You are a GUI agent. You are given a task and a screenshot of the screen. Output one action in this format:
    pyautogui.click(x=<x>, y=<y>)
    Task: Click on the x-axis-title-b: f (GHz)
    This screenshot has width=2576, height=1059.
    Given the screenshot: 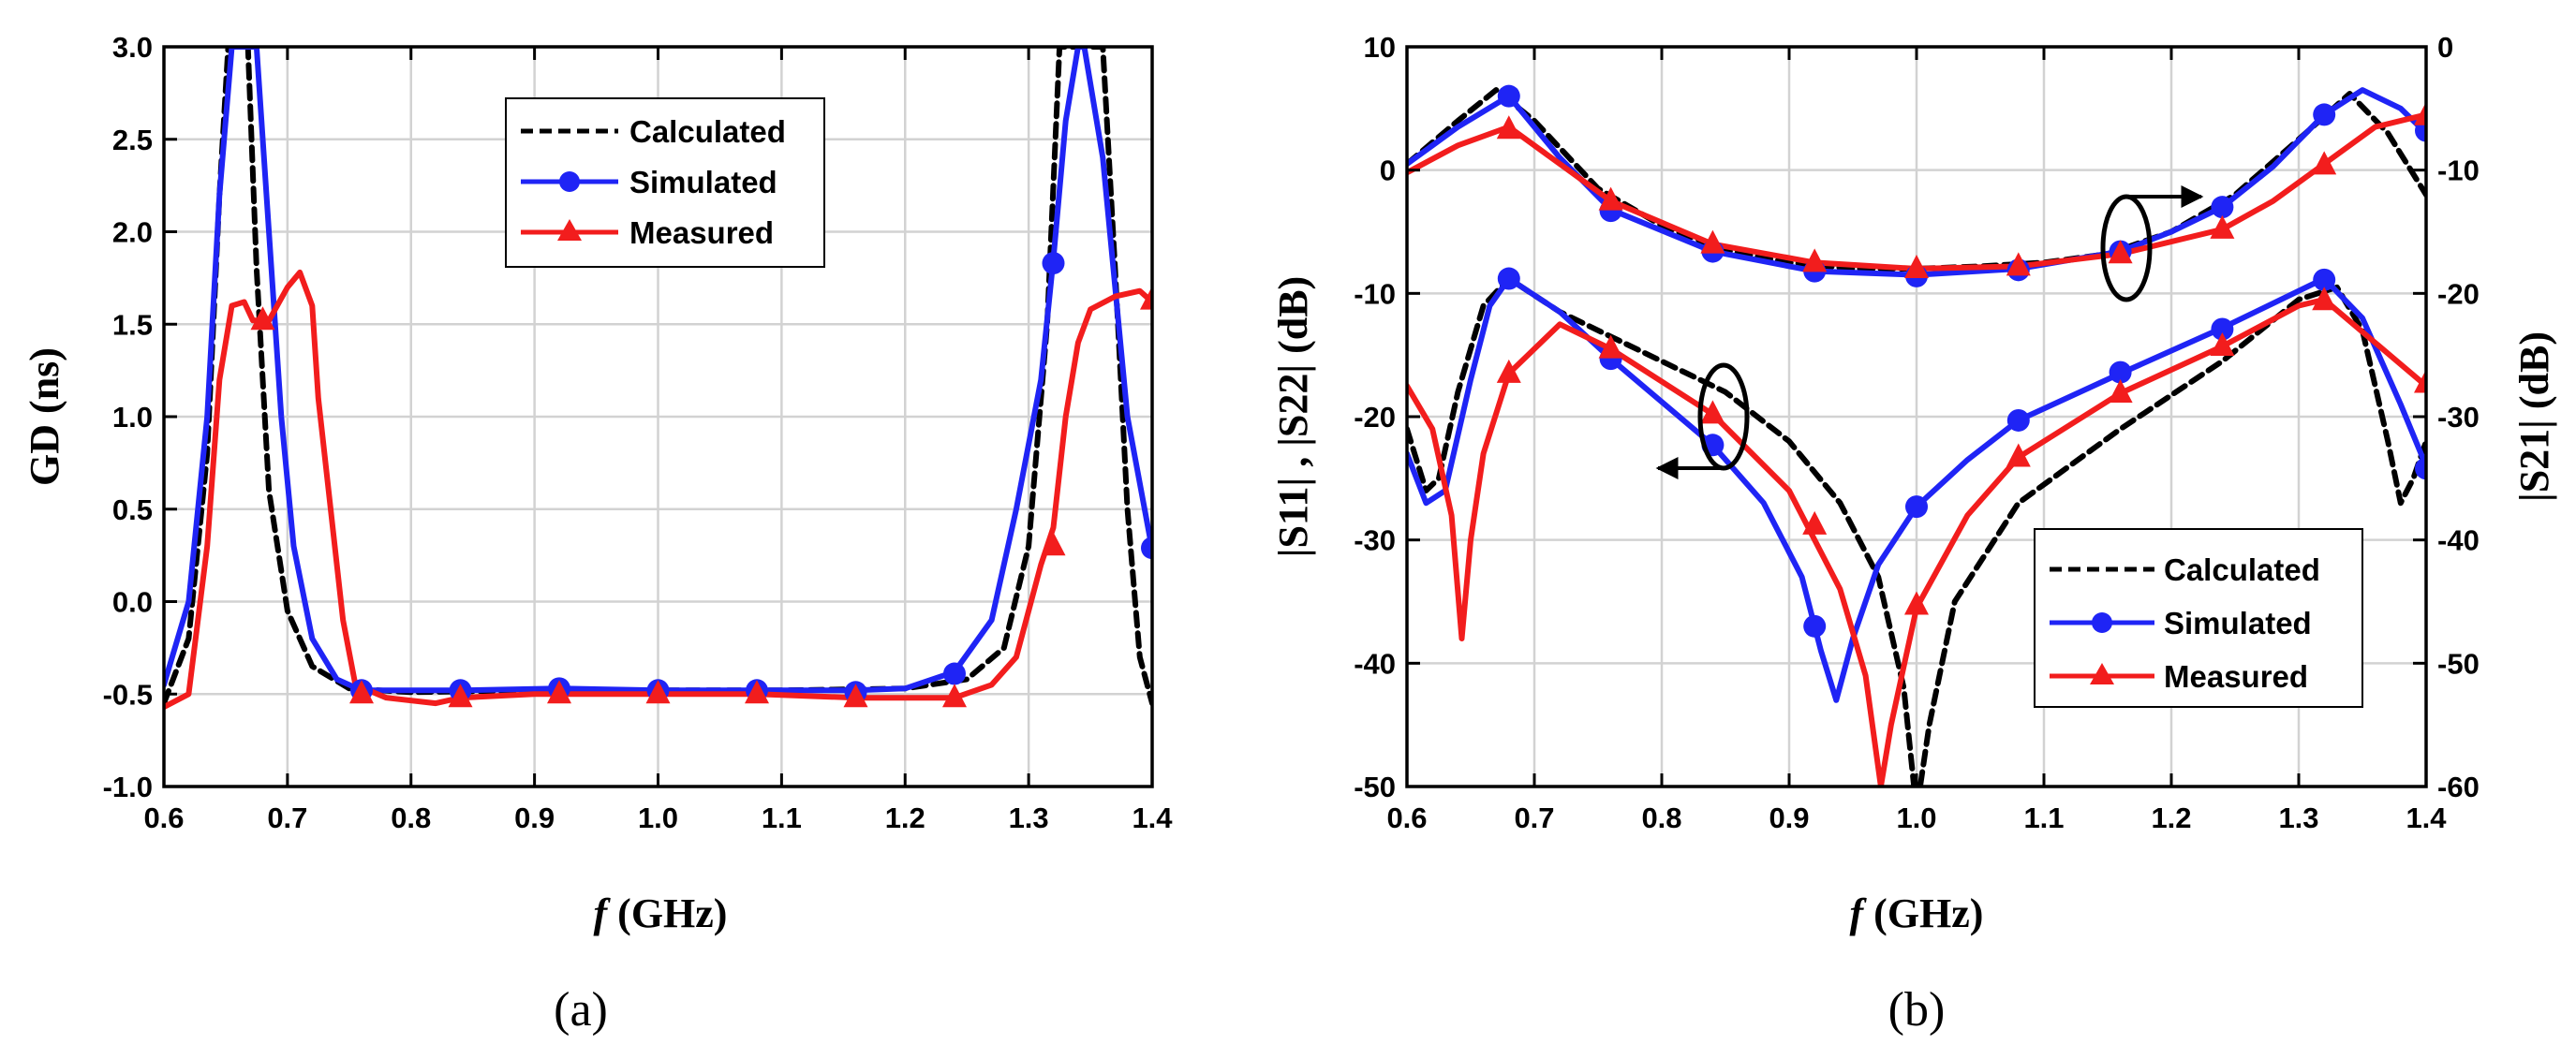 What is the action you would take?
    pyautogui.click(x=1917, y=913)
    